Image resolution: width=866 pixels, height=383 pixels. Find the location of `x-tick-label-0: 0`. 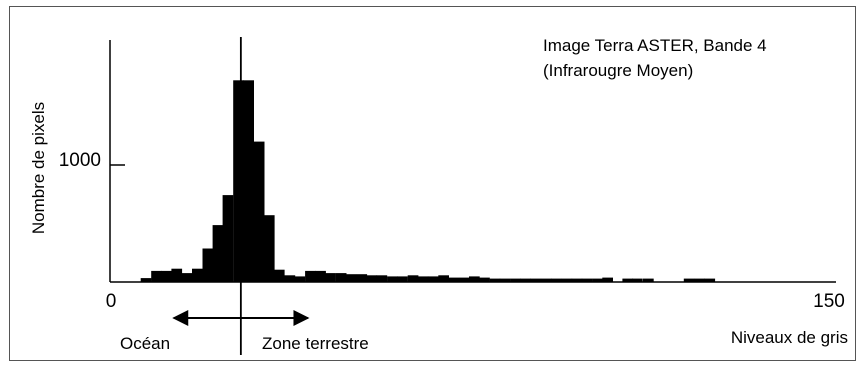

x-tick-label-0: 0 is located at coordinates (111, 301).